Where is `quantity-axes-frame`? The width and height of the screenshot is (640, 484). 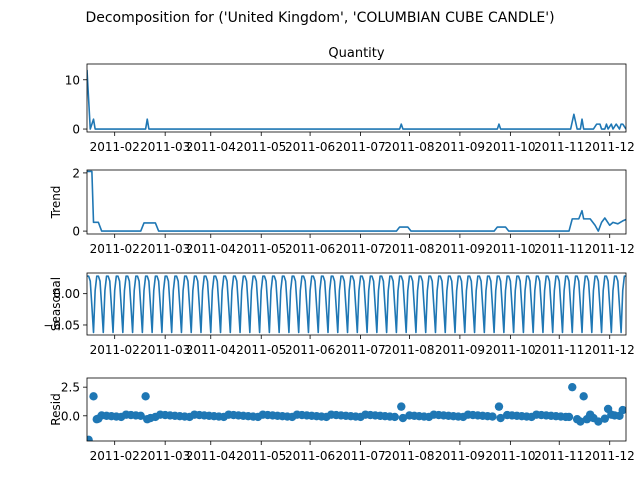
quantity-axes-frame is located at coordinates (356, 98).